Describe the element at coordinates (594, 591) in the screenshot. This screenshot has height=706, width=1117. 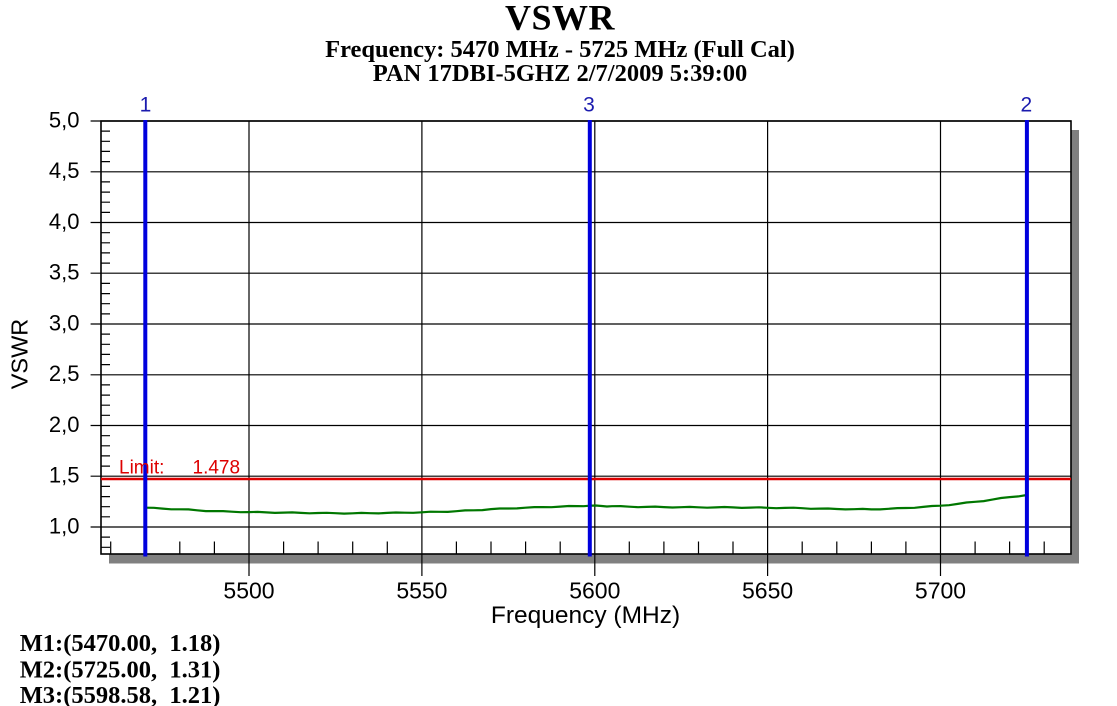
I see `svg-text: 5600` at that location.